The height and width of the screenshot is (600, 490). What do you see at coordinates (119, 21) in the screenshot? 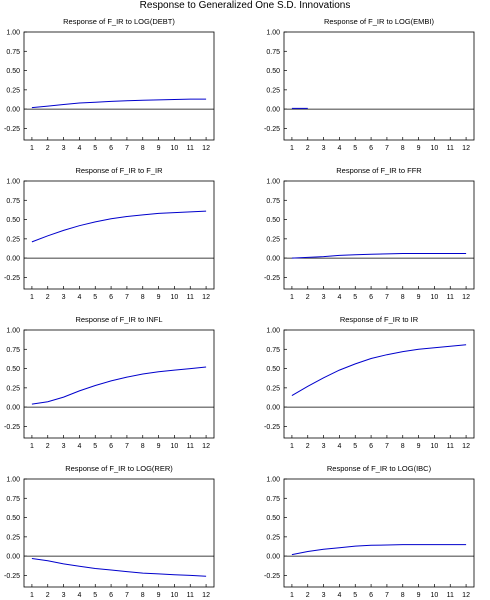
I see `panel-title: Response of F_IR to LOG(DEBT)` at bounding box center [119, 21].